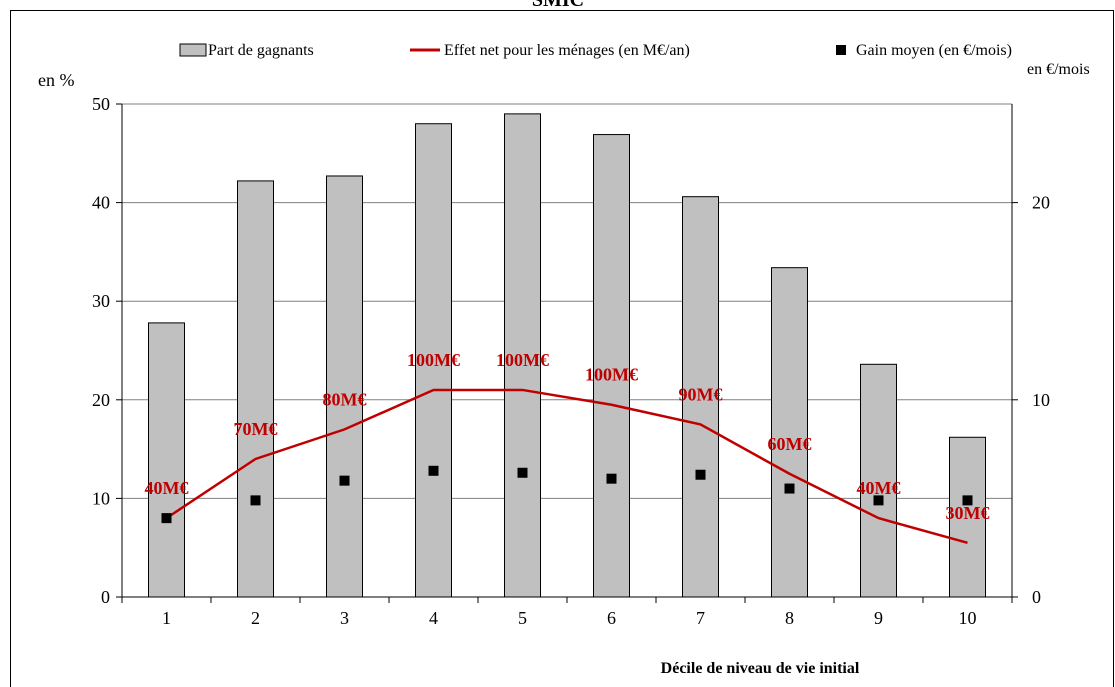  Describe the element at coordinates (261, 50) in the screenshot. I see `legend-label-part-gagnants: Part de gagnants` at that location.